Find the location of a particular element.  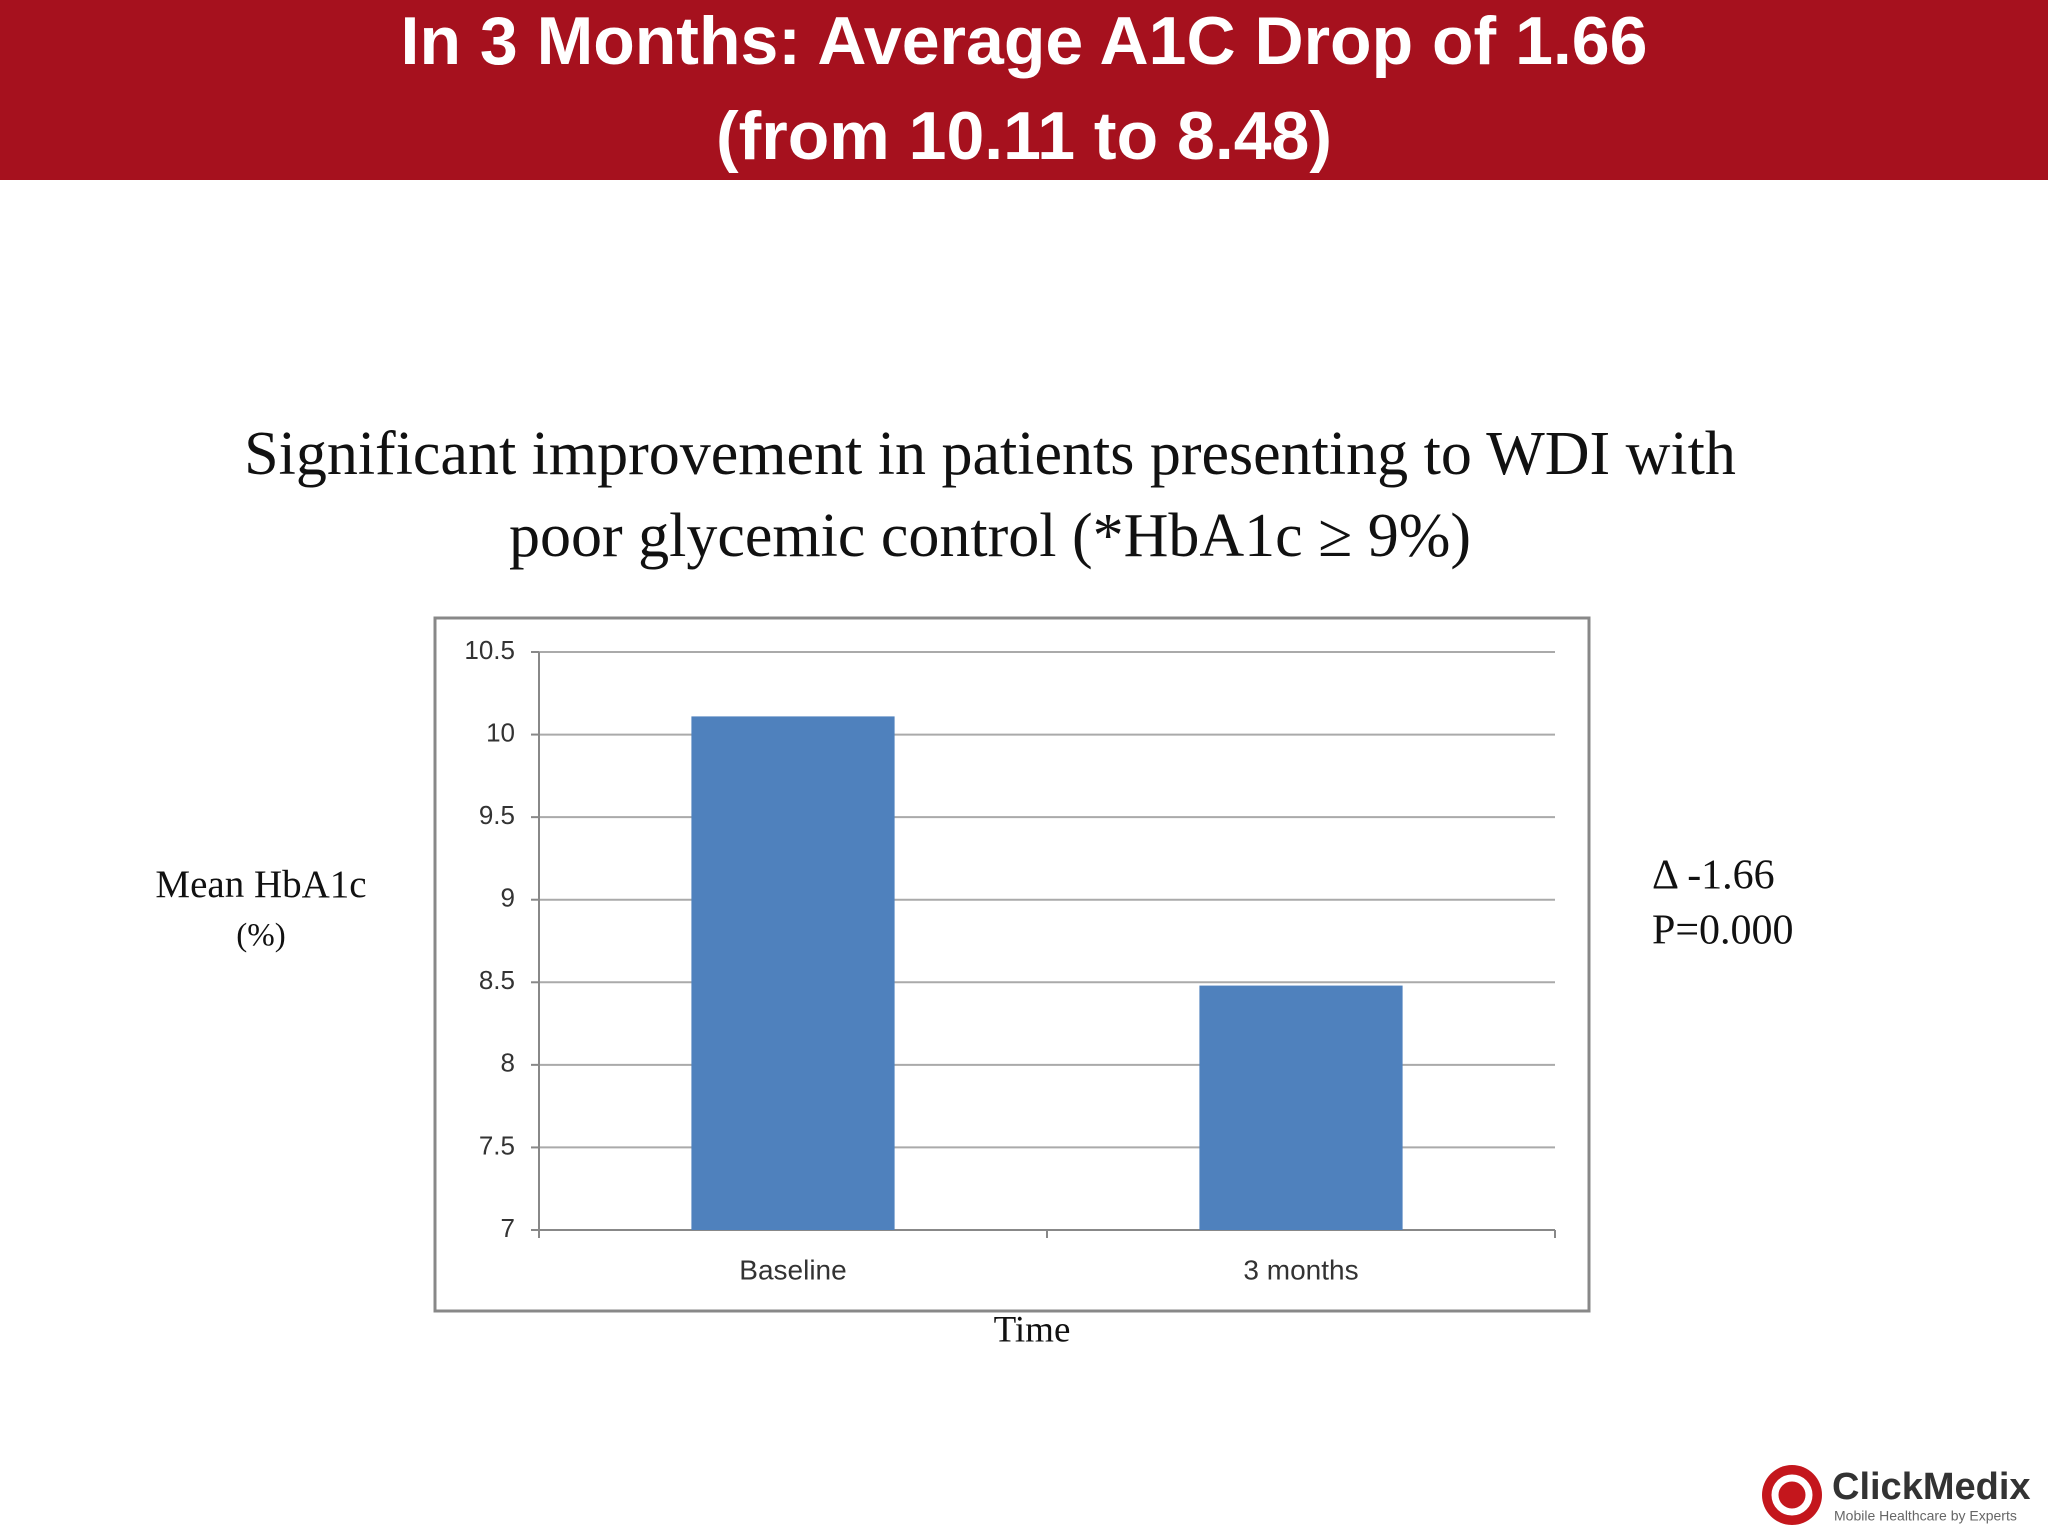

y-tick-label: 8 is located at coordinates (508, 1063).